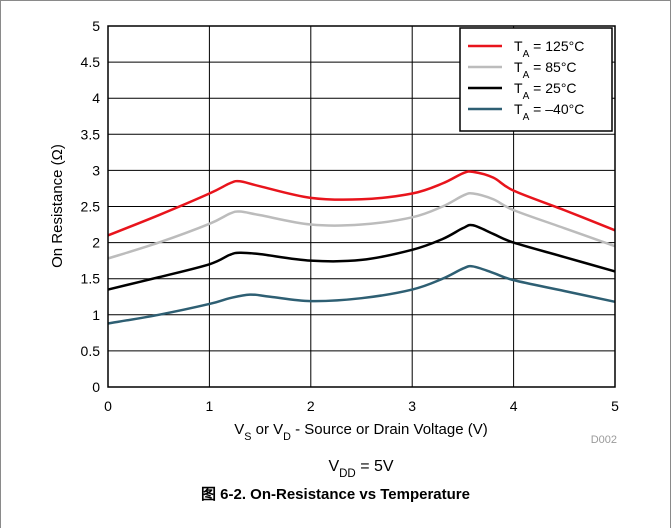 This screenshot has width=671, height=529. Describe the element at coordinates (514, 406) in the screenshot. I see `x-tick-label: 4` at that location.